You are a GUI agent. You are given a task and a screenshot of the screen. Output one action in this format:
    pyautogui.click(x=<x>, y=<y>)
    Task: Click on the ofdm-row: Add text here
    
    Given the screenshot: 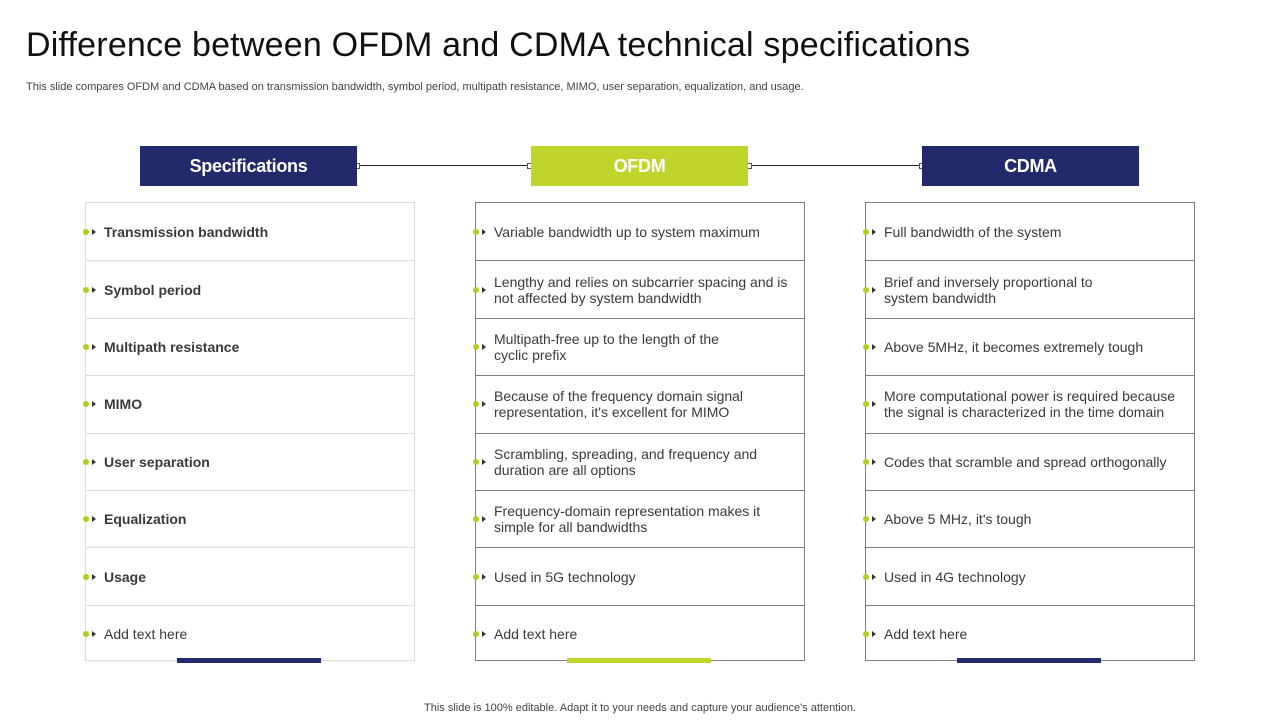 What is the action you would take?
    pyautogui.click(x=638, y=633)
    